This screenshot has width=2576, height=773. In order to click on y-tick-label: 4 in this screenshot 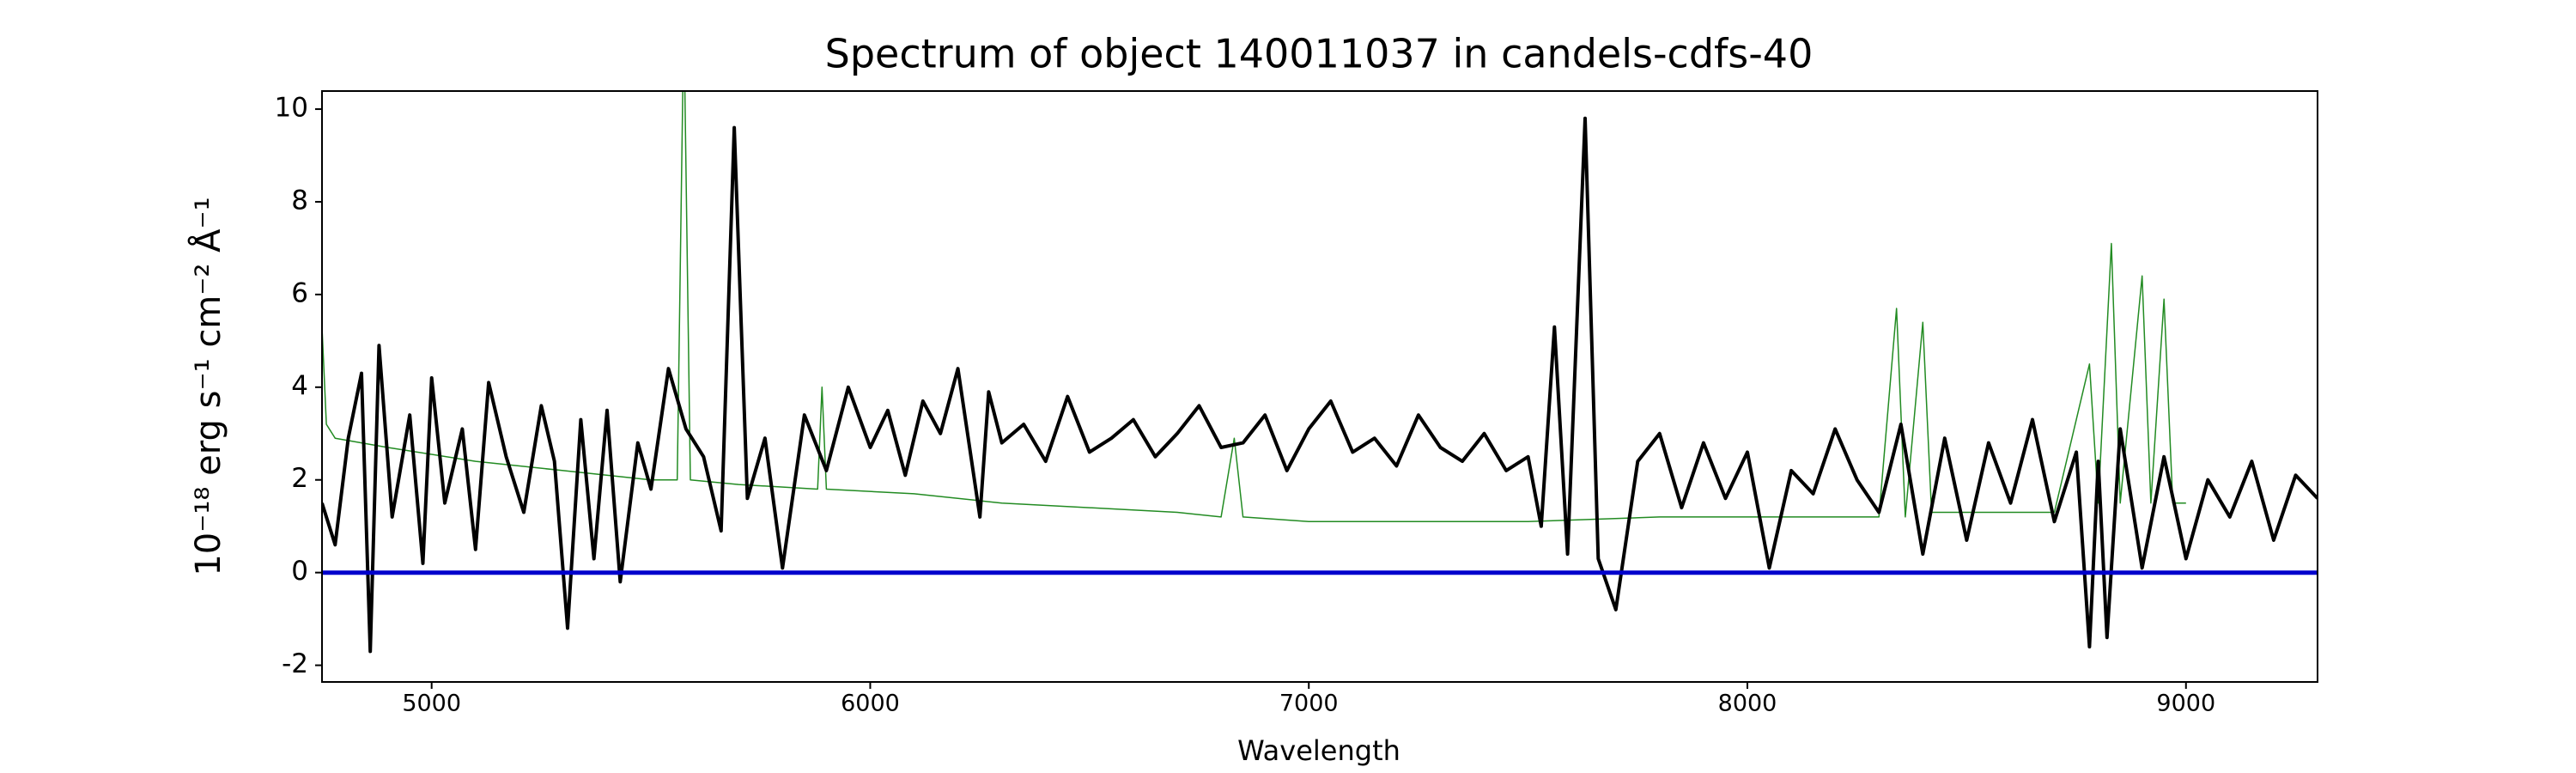, I will do `click(300, 385)`.